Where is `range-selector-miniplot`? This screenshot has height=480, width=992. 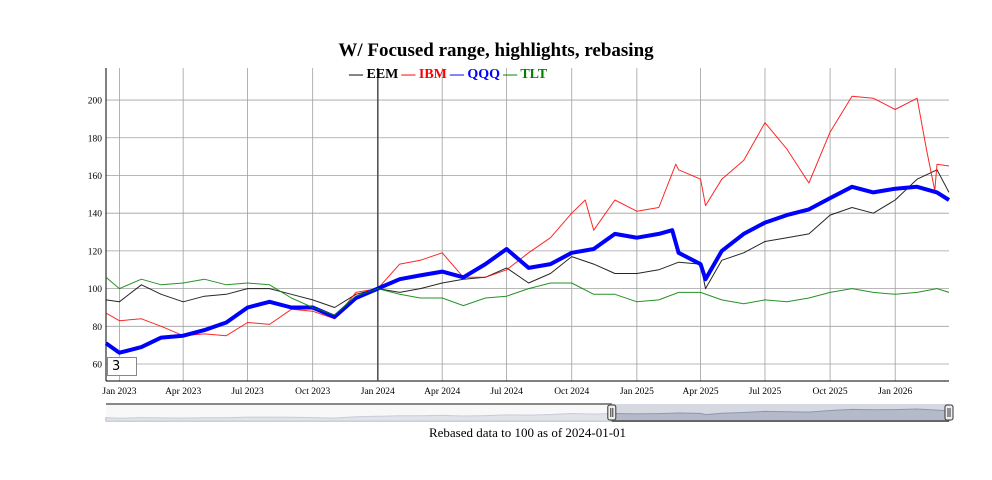 range-selector-miniplot is located at coordinates (527, 415).